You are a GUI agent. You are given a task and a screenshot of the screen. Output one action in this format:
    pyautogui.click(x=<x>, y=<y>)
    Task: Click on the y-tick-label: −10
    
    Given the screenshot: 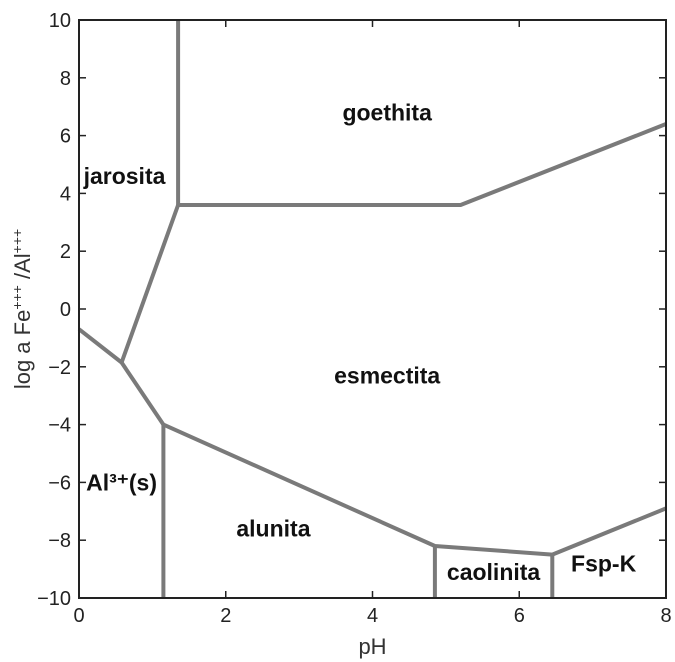 What is the action you would take?
    pyautogui.click(x=54, y=599)
    